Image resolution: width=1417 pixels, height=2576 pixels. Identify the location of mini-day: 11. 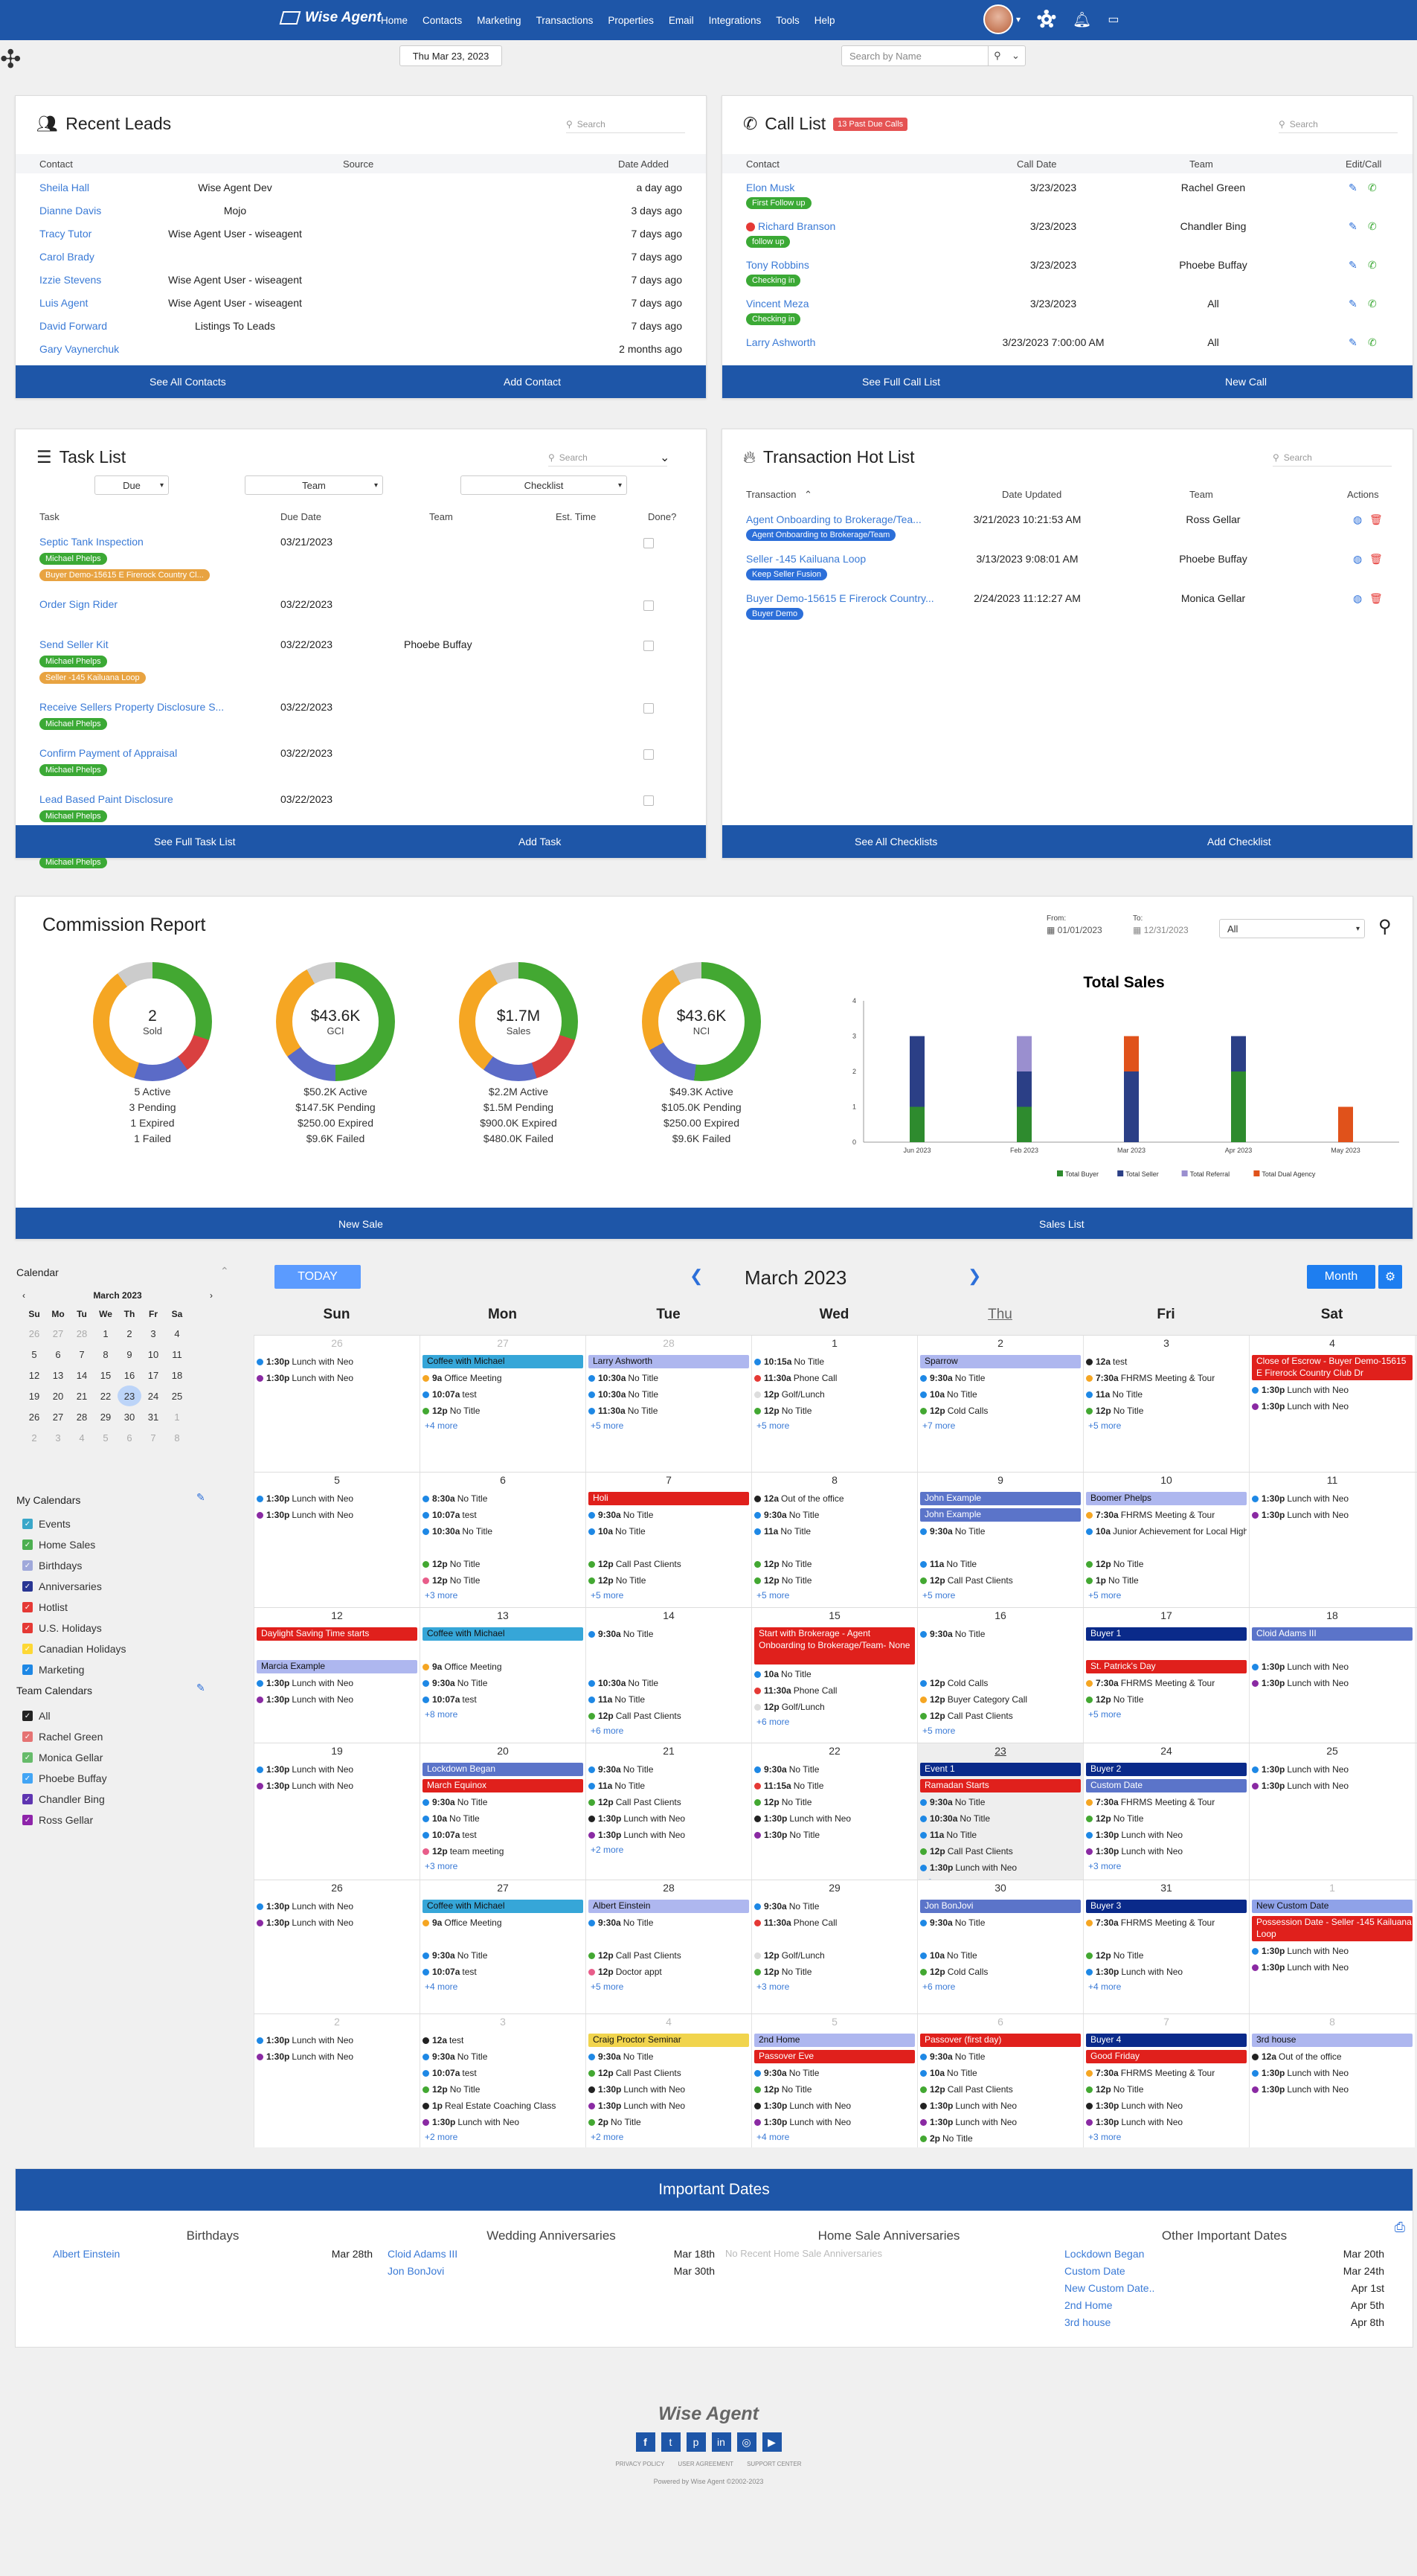
(177, 1354).